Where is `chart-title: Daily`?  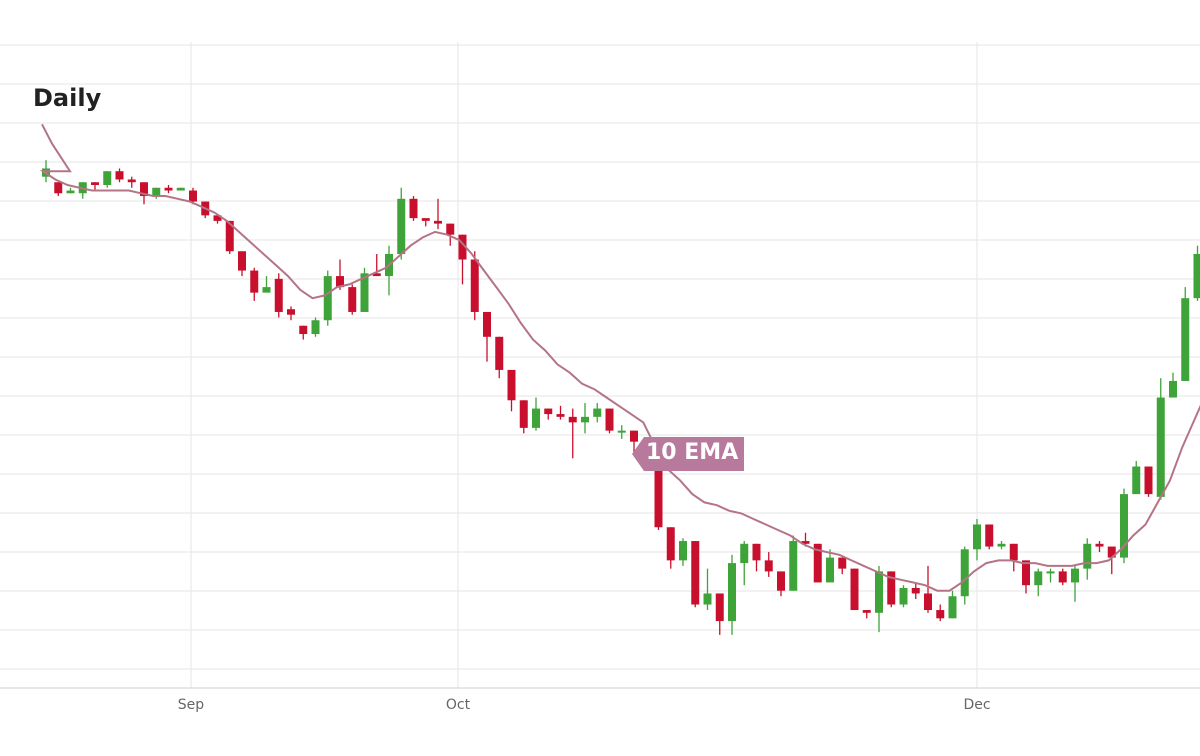
chart-title: Daily is located at coordinates (67, 98).